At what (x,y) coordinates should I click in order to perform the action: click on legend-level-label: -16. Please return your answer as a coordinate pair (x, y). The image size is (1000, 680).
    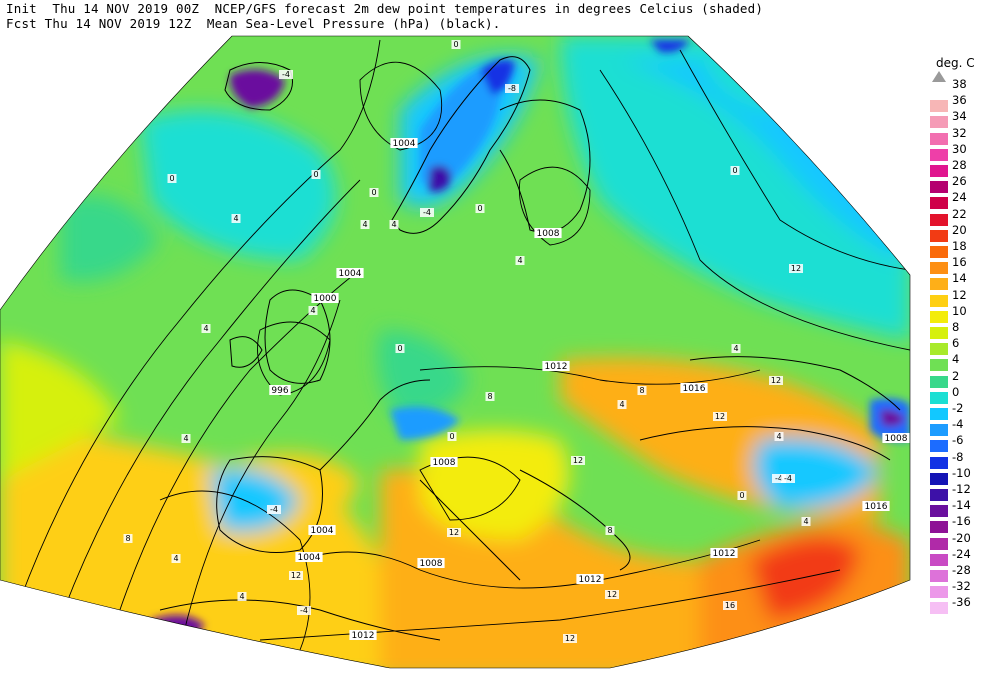
    Looking at the image, I should click on (961, 521).